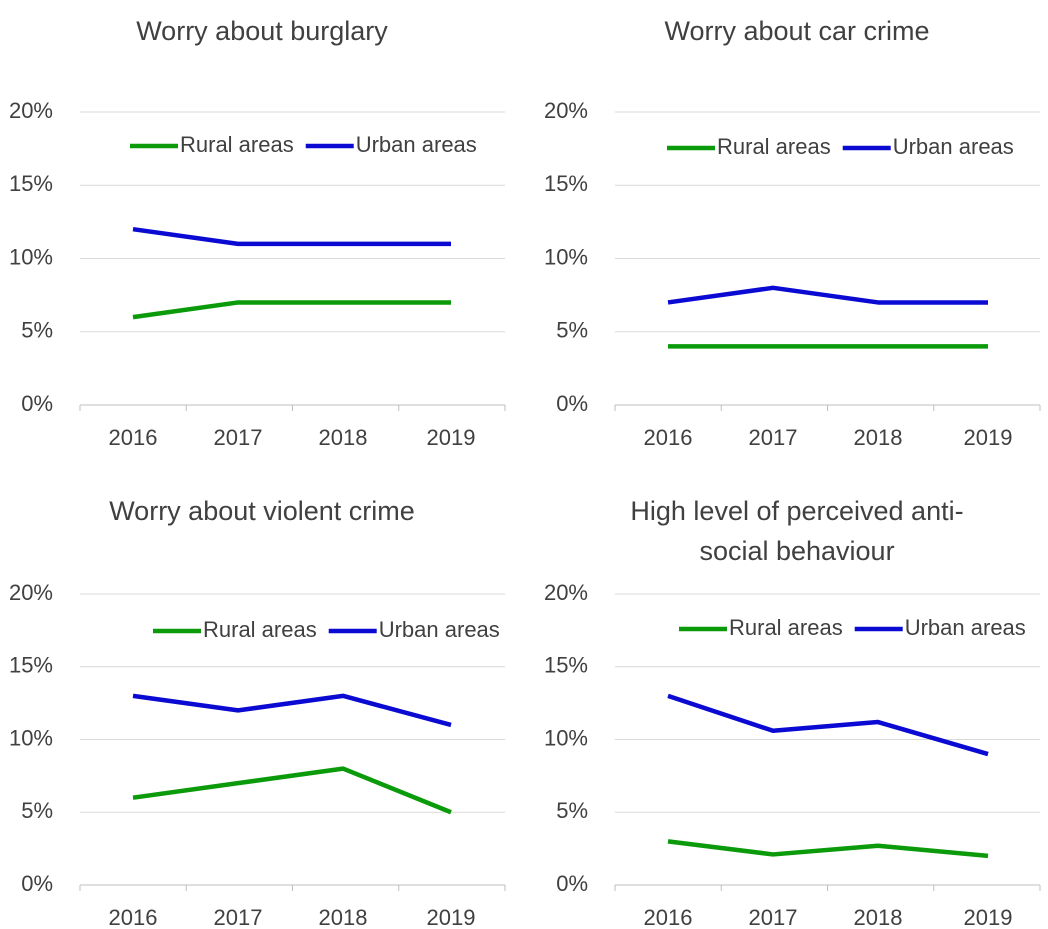 The image size is (1048, 929). What do you see at coordinates (262, 31) in the screenshot?
I see `chart-title-line: Worry about burglary` at bounding box center [262, 31].